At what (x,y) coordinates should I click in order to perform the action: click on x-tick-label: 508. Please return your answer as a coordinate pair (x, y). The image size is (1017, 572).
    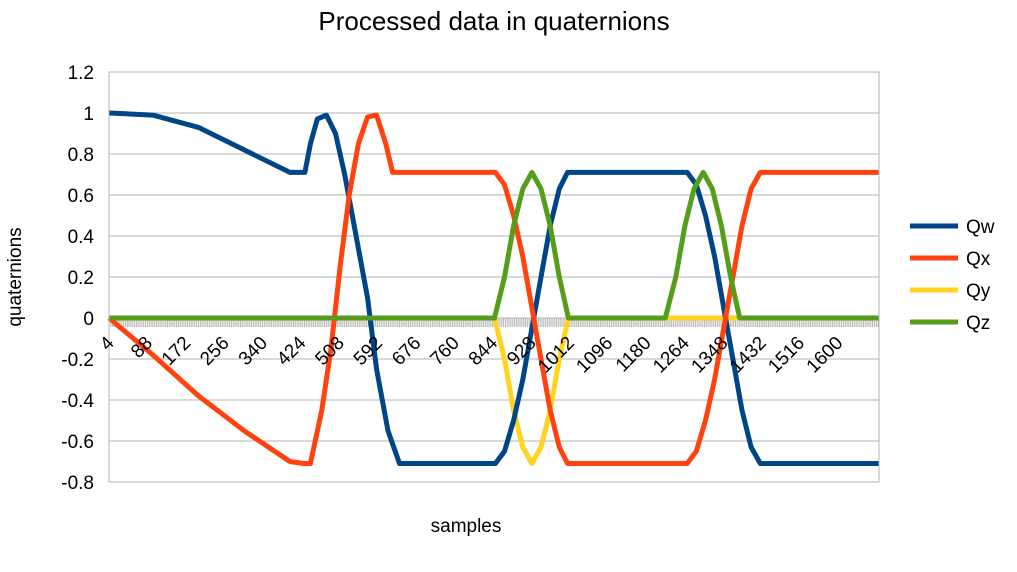
    Looking at the image, I should click on (329, 351).